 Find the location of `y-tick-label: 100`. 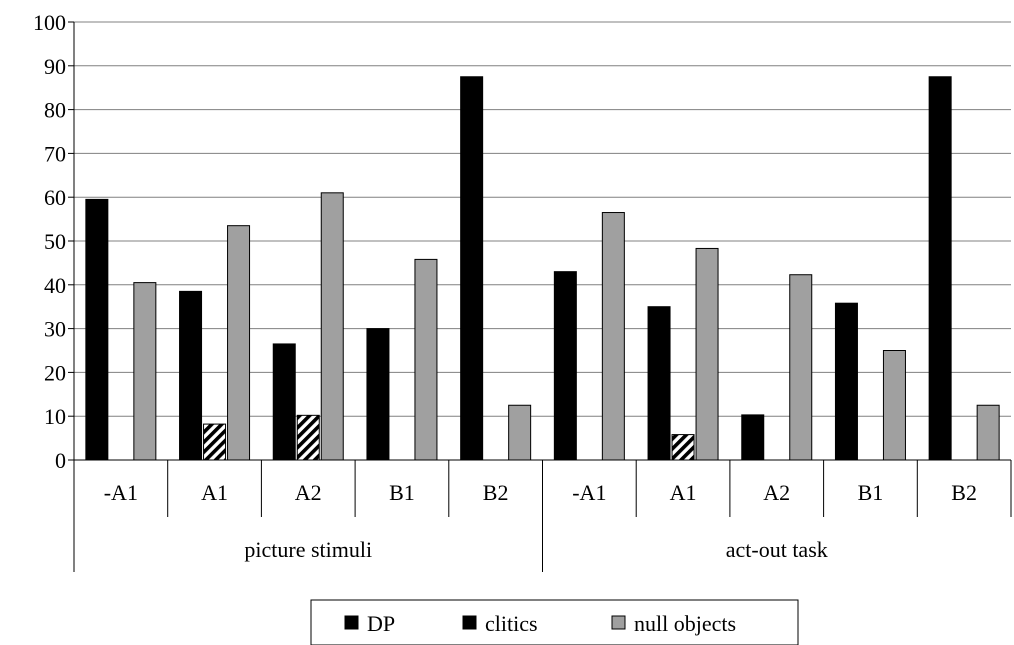

y-tick-label: 100 is located at coordinates (49, 22).